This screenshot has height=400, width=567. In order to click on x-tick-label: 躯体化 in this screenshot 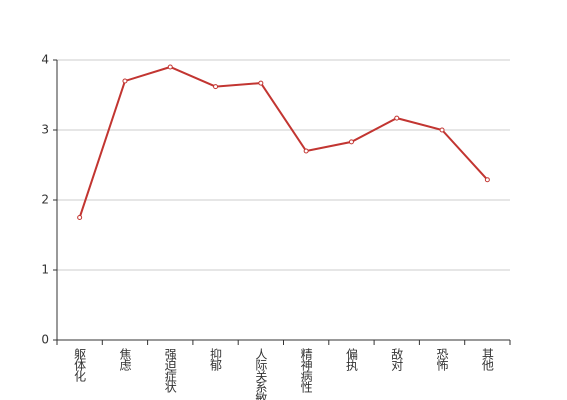, I will do `click(80, 365)`.